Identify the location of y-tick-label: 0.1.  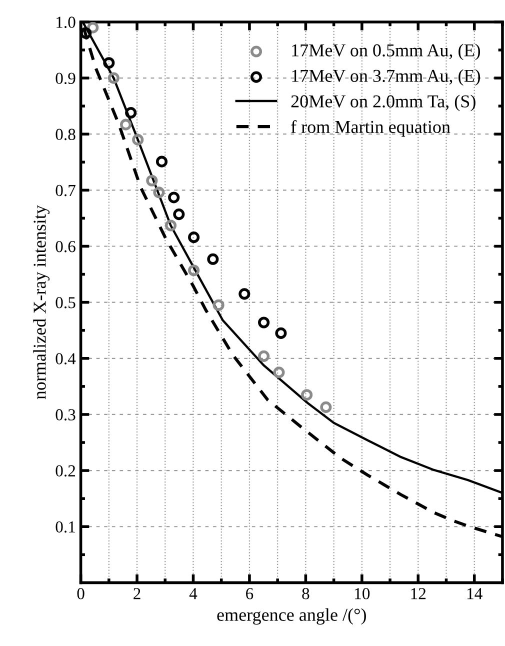
(65, 527).